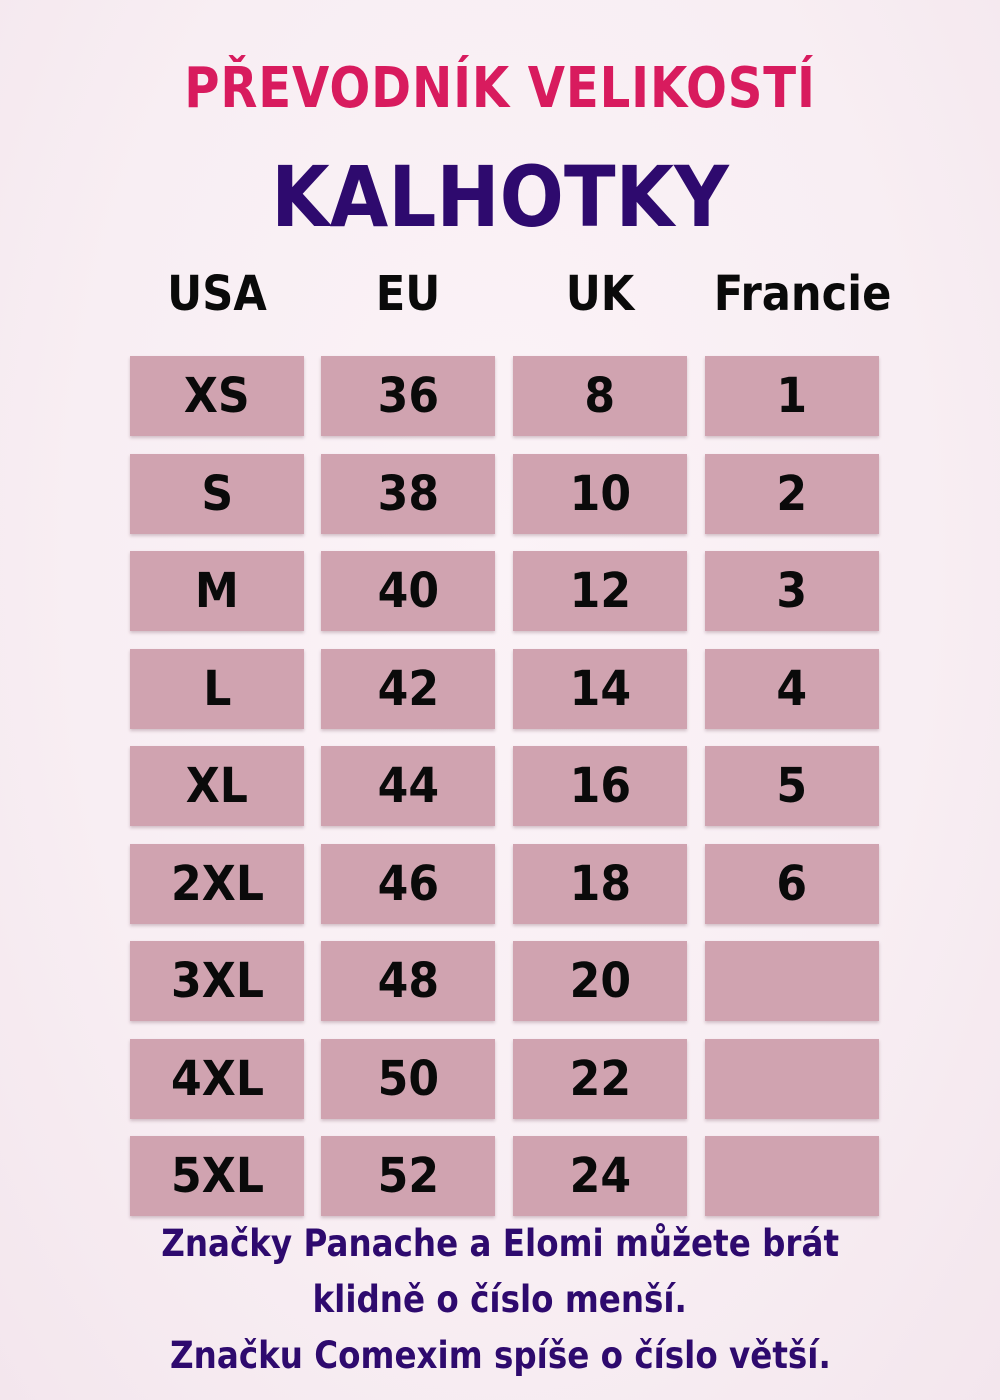 The image size is (1000, 1400). I want to click on table-cell: 5, so click(792, 786).